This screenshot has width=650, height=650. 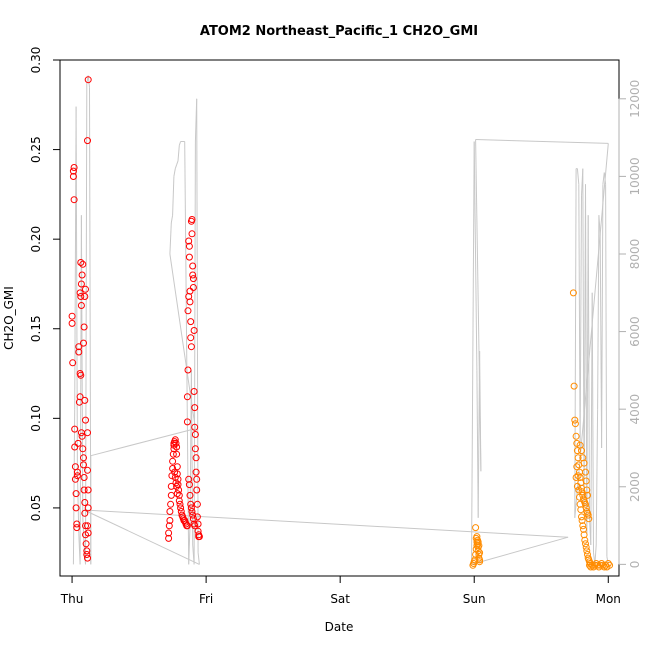 What do you see at coordinates (36, 328) in the screenshot?
I see `y-tick-label: 0.15` at bounding box center [36, 328].